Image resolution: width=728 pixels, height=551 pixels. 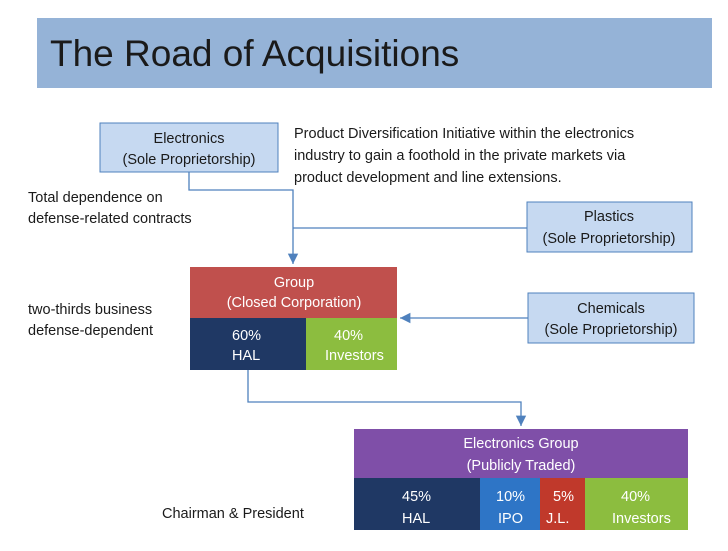 What do you see at coordinates (110, 219) in the screenshot?
I see `annotation: defense-related contracts` at bounding box center [110, 219].